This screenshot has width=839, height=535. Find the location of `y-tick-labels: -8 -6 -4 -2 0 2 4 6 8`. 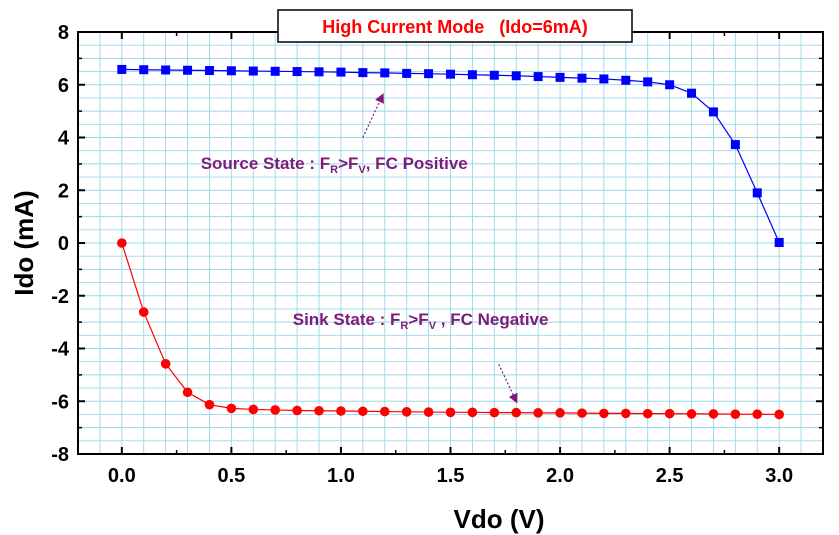

y-tick-labels: -8 -6 -4 -2 0 2 4 6 8 is located at coordinates (60, 244).